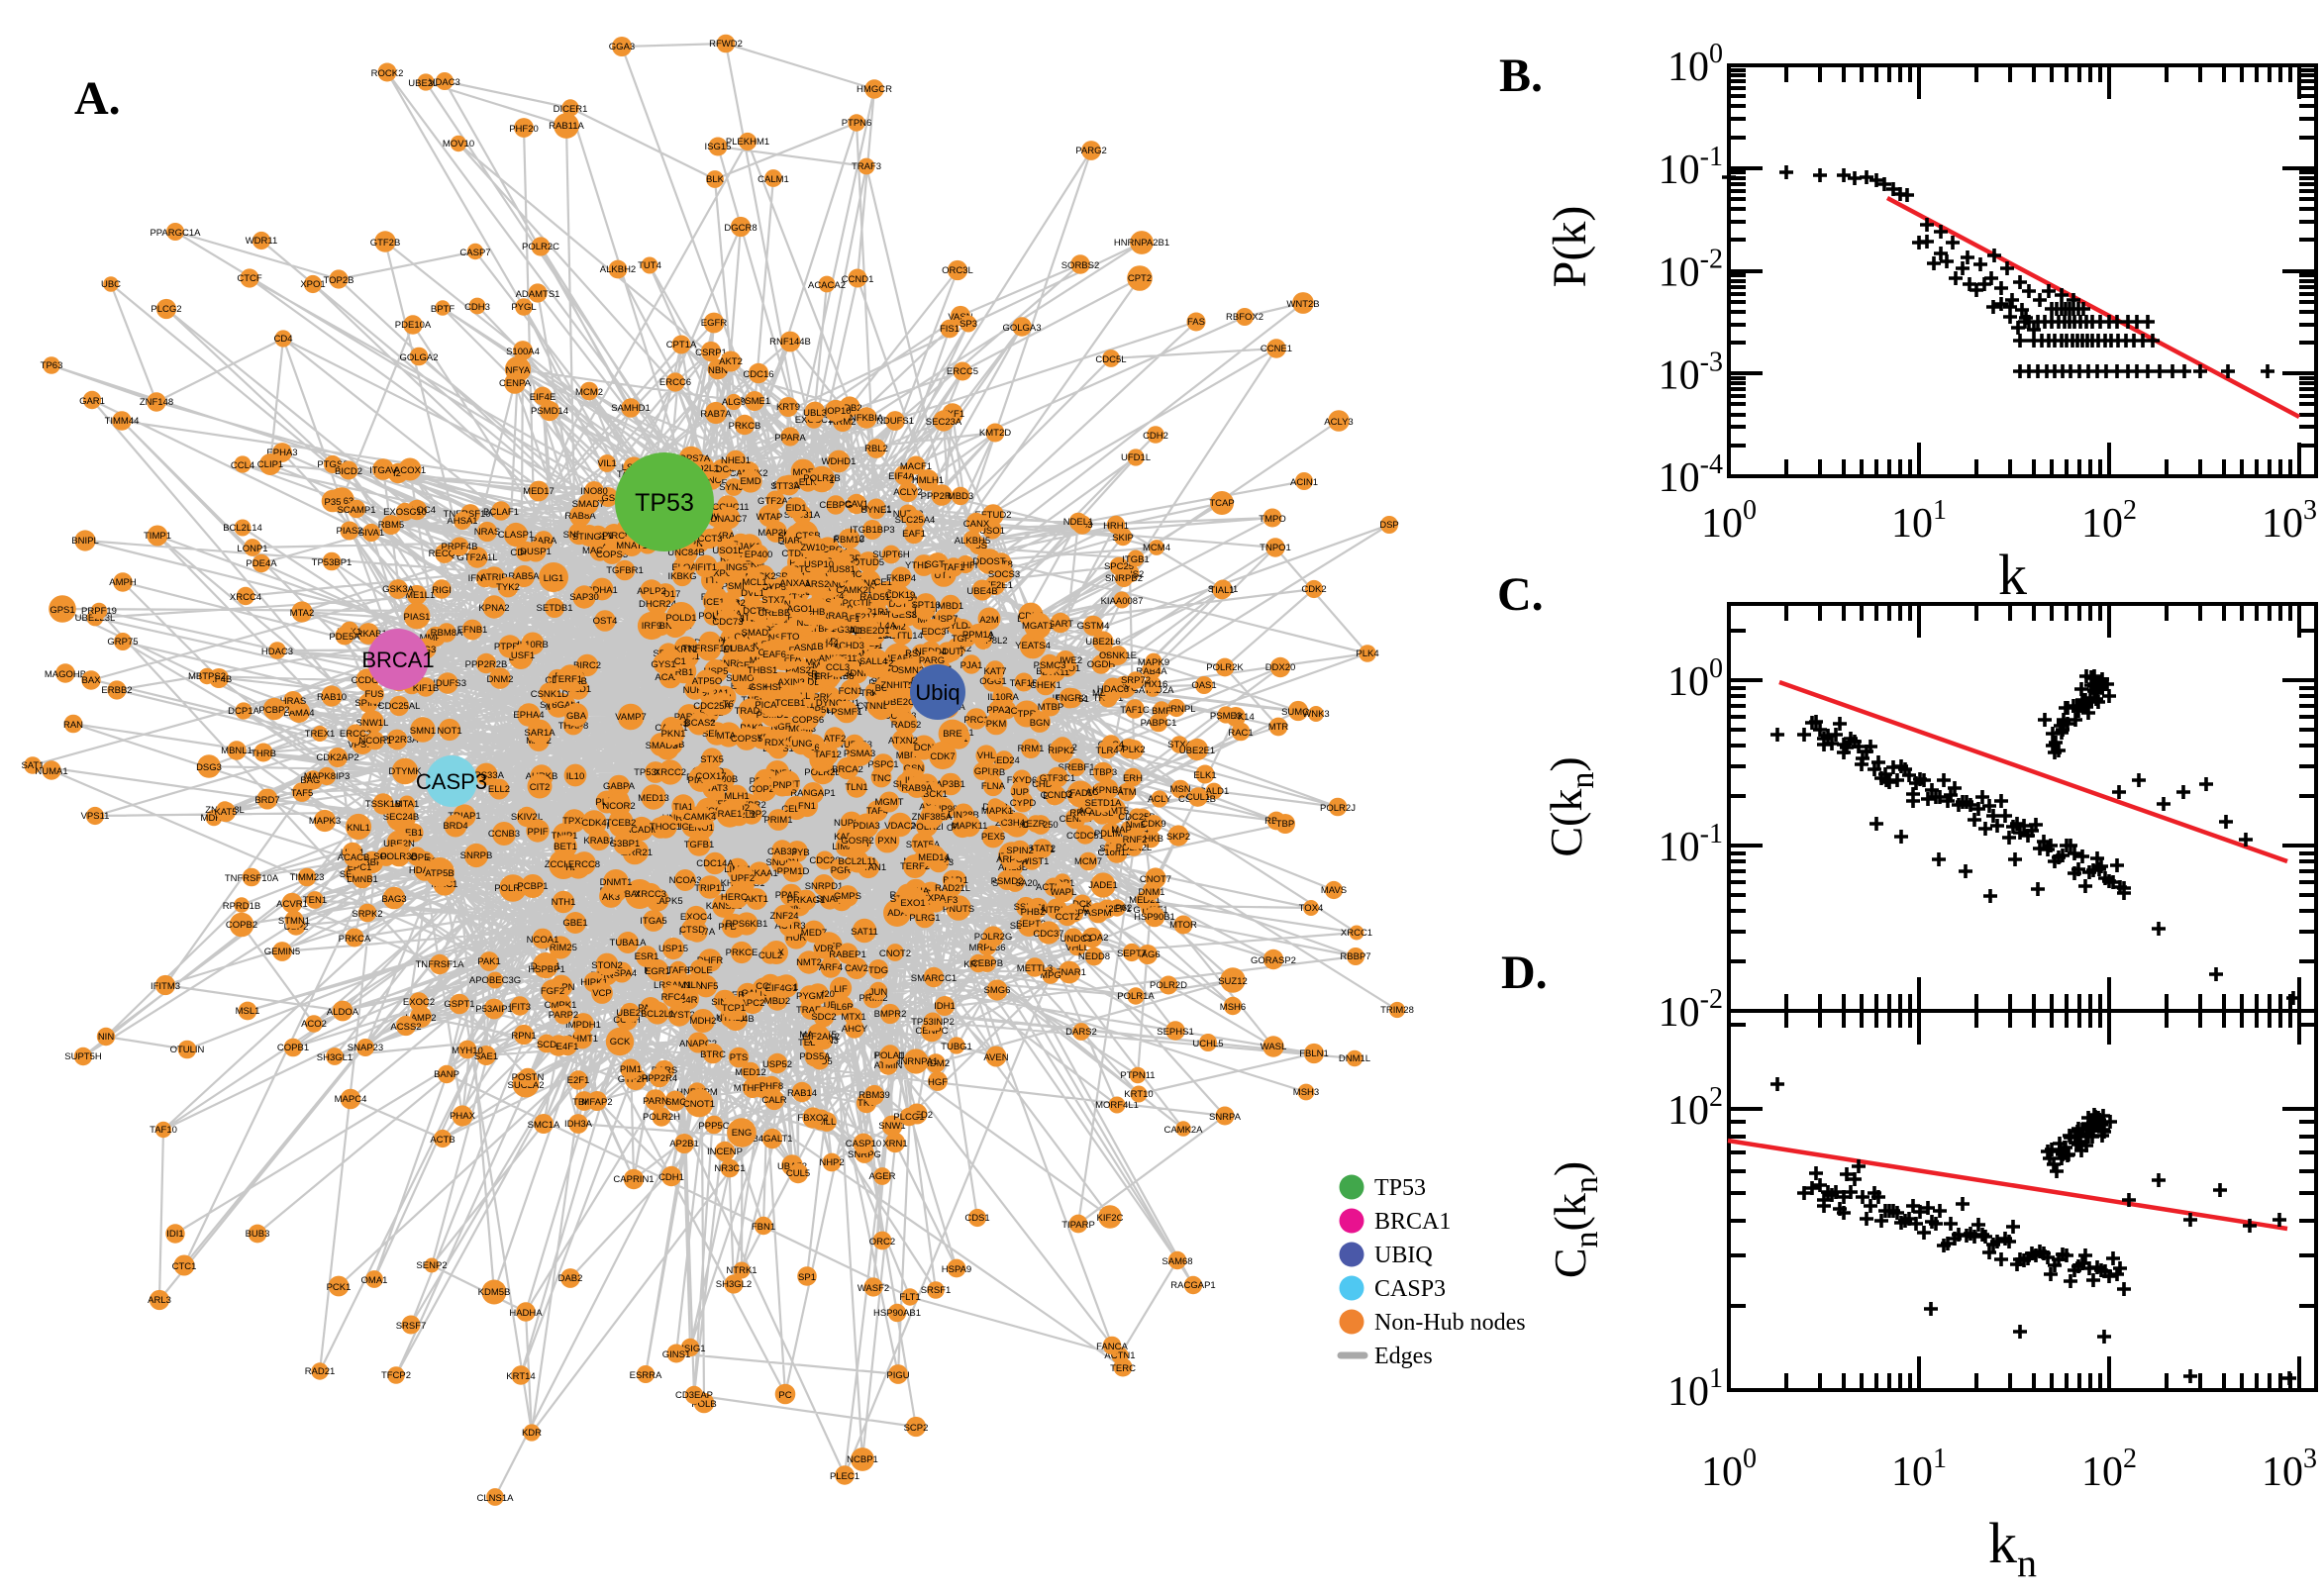  What do you see at coordinates (83, 1056) in the screenshot?
I see `svg-text: SUPT5H` at bounding box center [83, 1056].